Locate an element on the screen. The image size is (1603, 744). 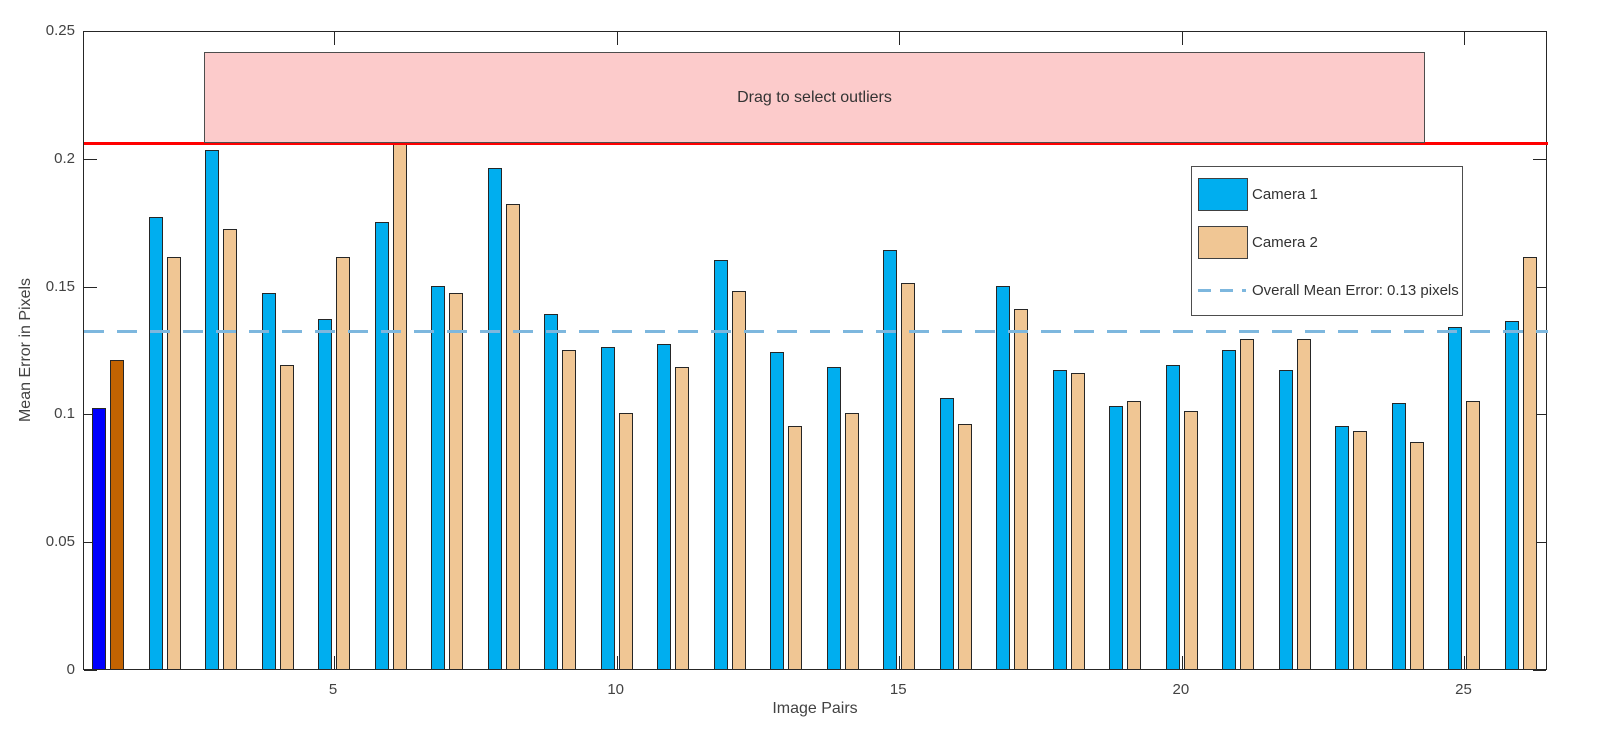
outlier-selection-region: Drag to select outliers is located at coordinates (814, 98).